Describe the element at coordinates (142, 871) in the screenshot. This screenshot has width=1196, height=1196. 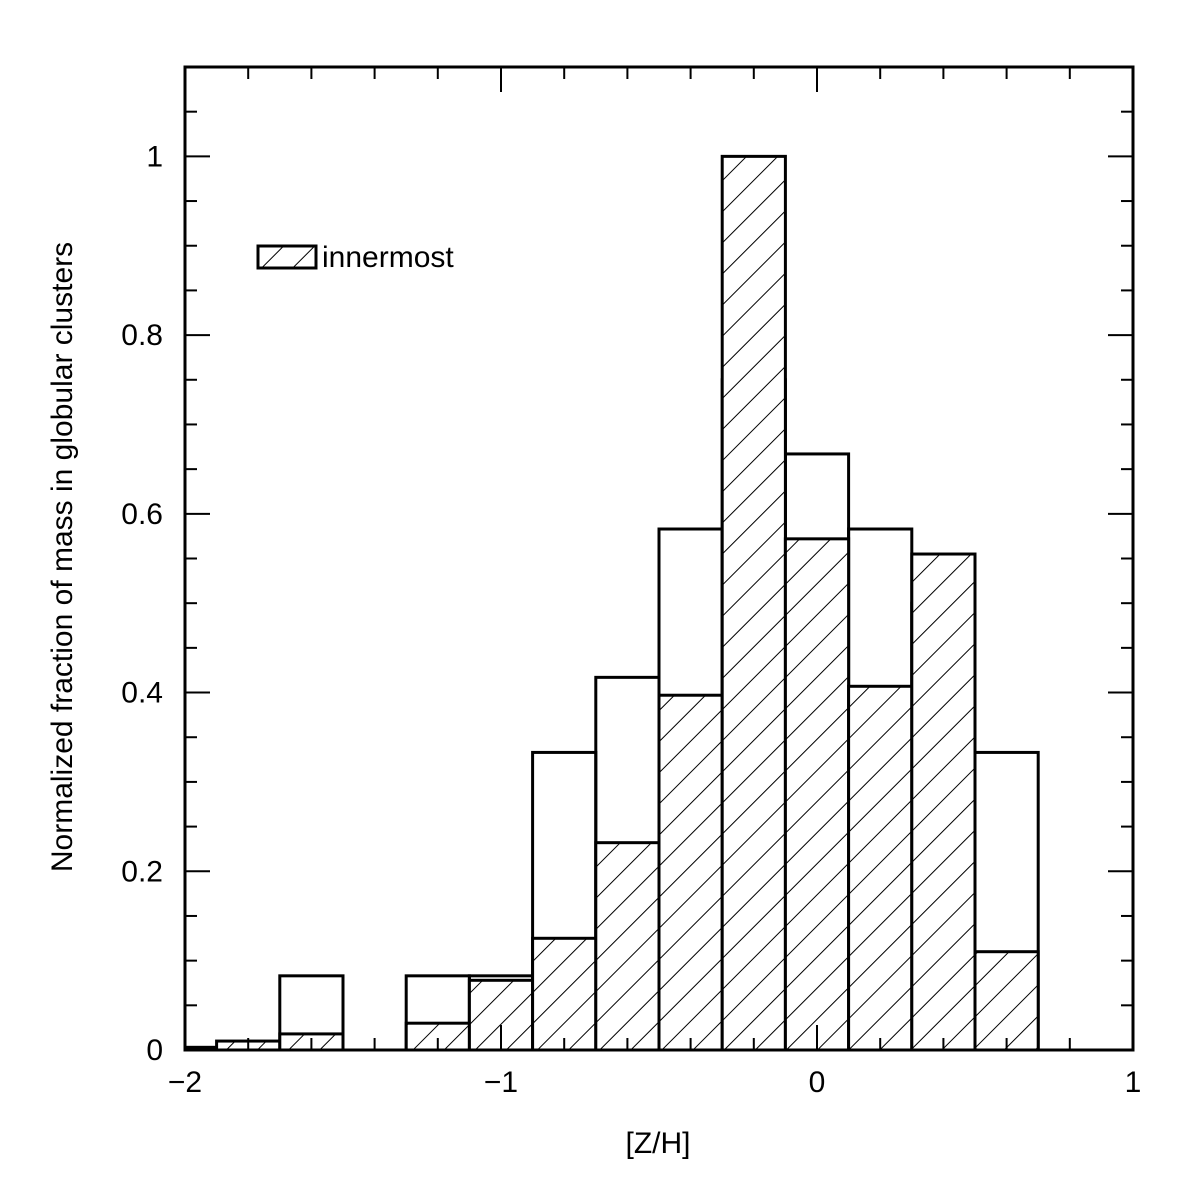
I see `y-tick-label: 0.2` at that location.